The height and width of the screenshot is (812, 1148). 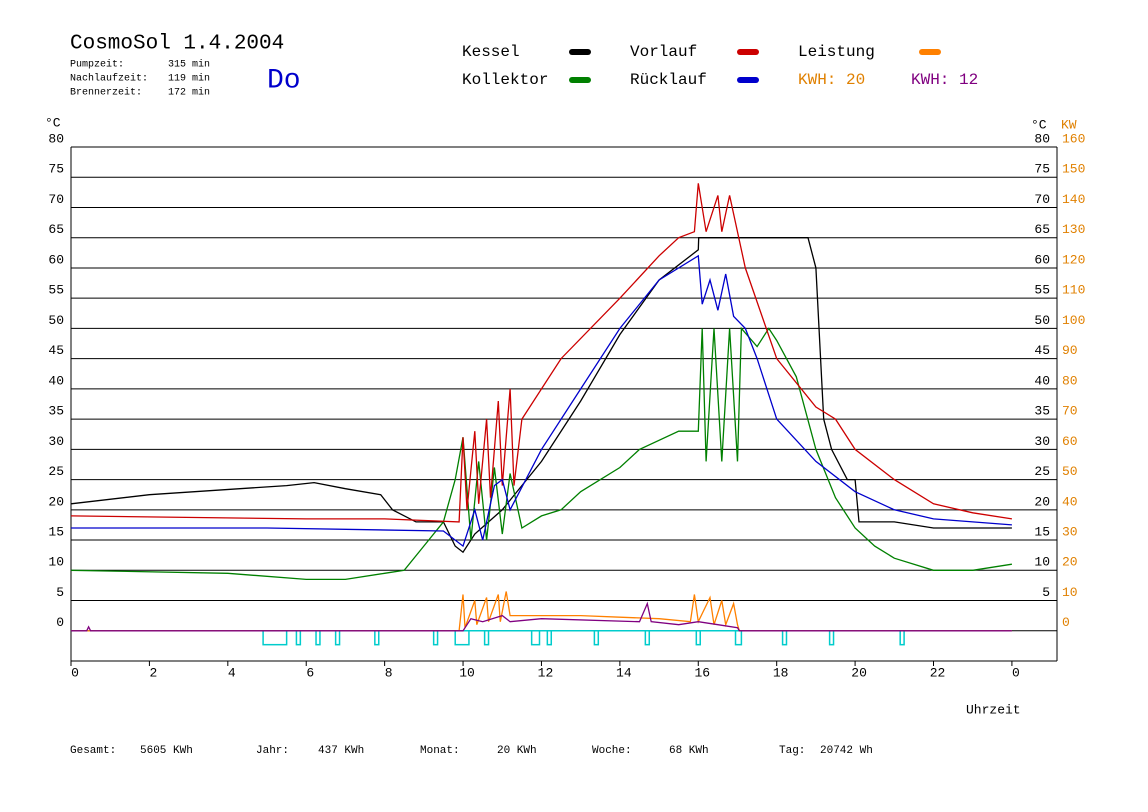 I want to click on y2-tick-label: 0, so click(x=1066, y=622).